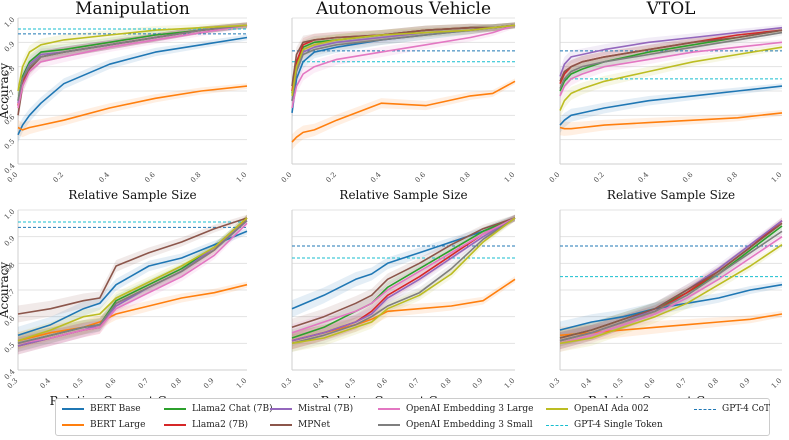 This screenshot has height=440, width=789. I want to click on legend-label: Llama2 (7B), so click(220, 425).